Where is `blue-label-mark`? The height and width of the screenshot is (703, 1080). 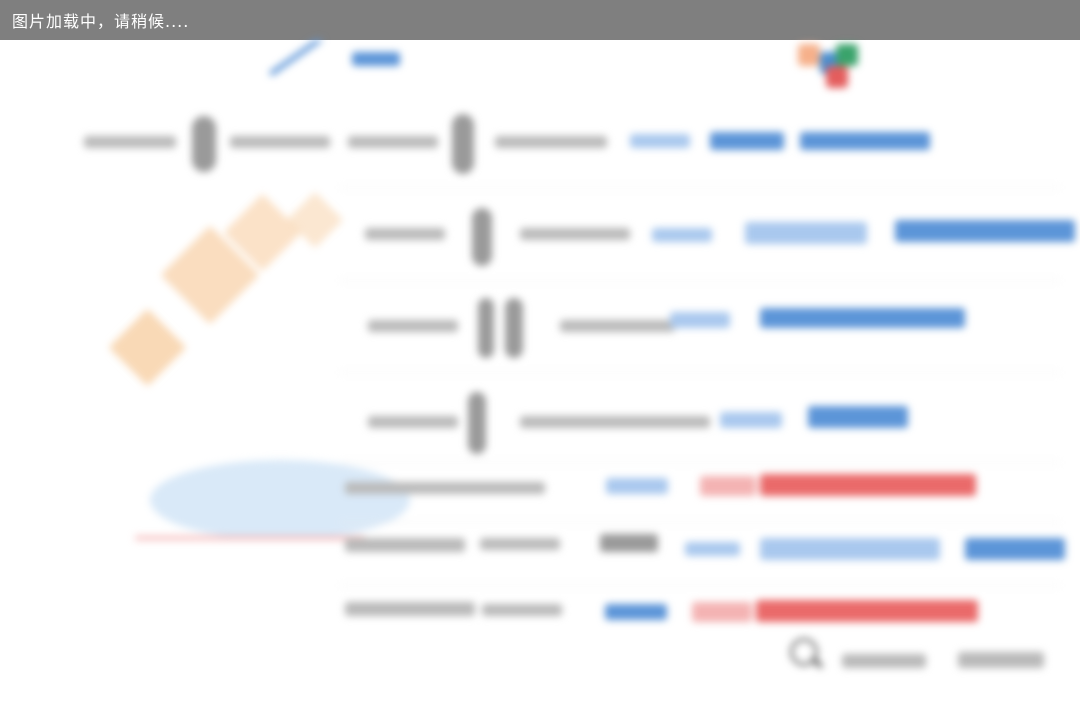 blue-label-mark is located at coordinates (376, 59).